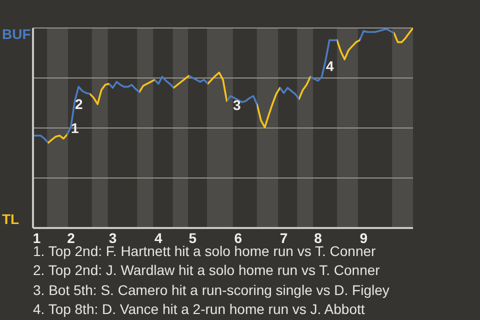 Image resolution: width=480 pixels, height=320 pixels. What do you see at coordinates (330, 66) in the screenshot?
I see `annotation: 4` at bounding box center [330, 66].